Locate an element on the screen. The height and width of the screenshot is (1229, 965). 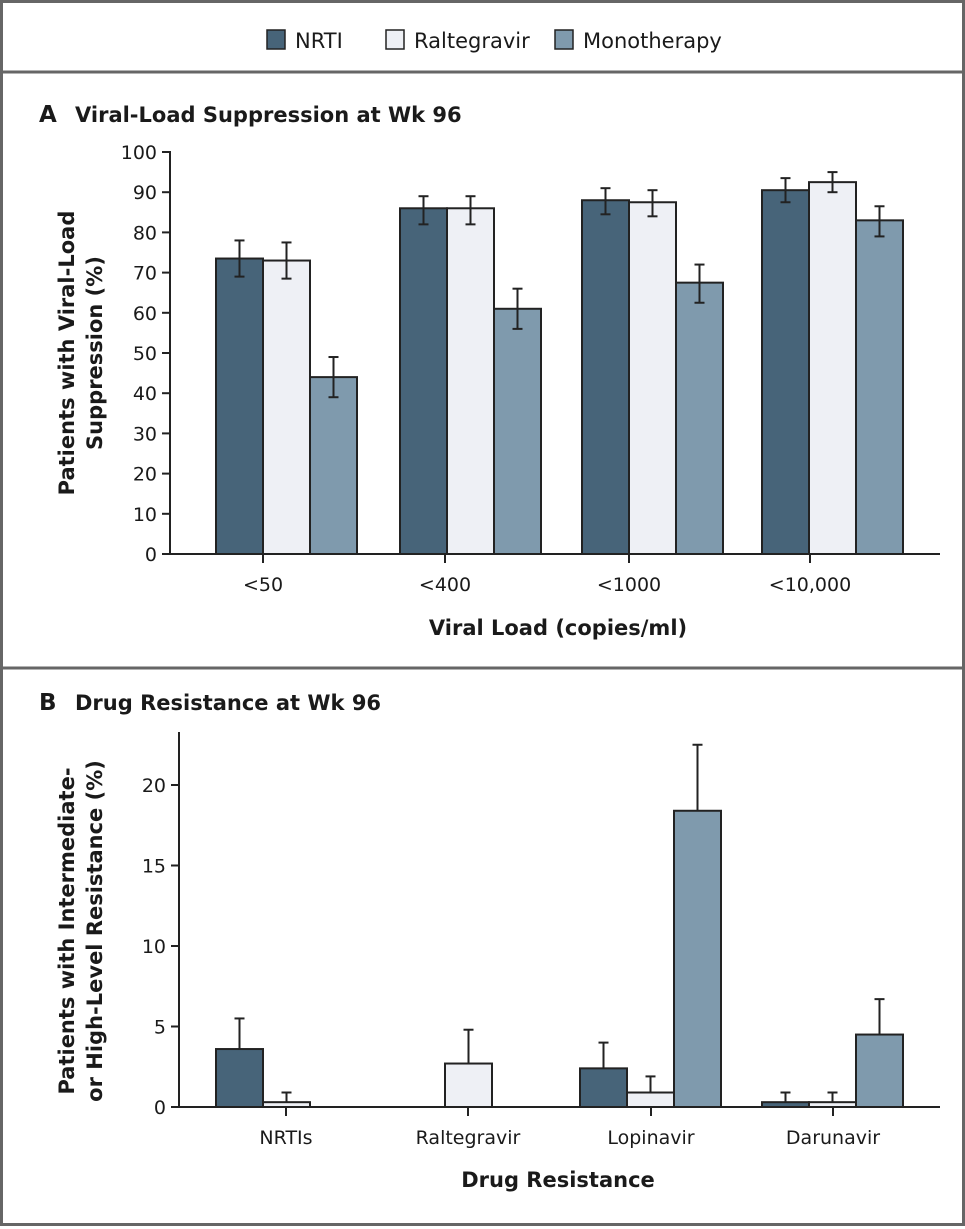
panel-b-category-label: Raltegravir is located at coordinates (468, 1138).